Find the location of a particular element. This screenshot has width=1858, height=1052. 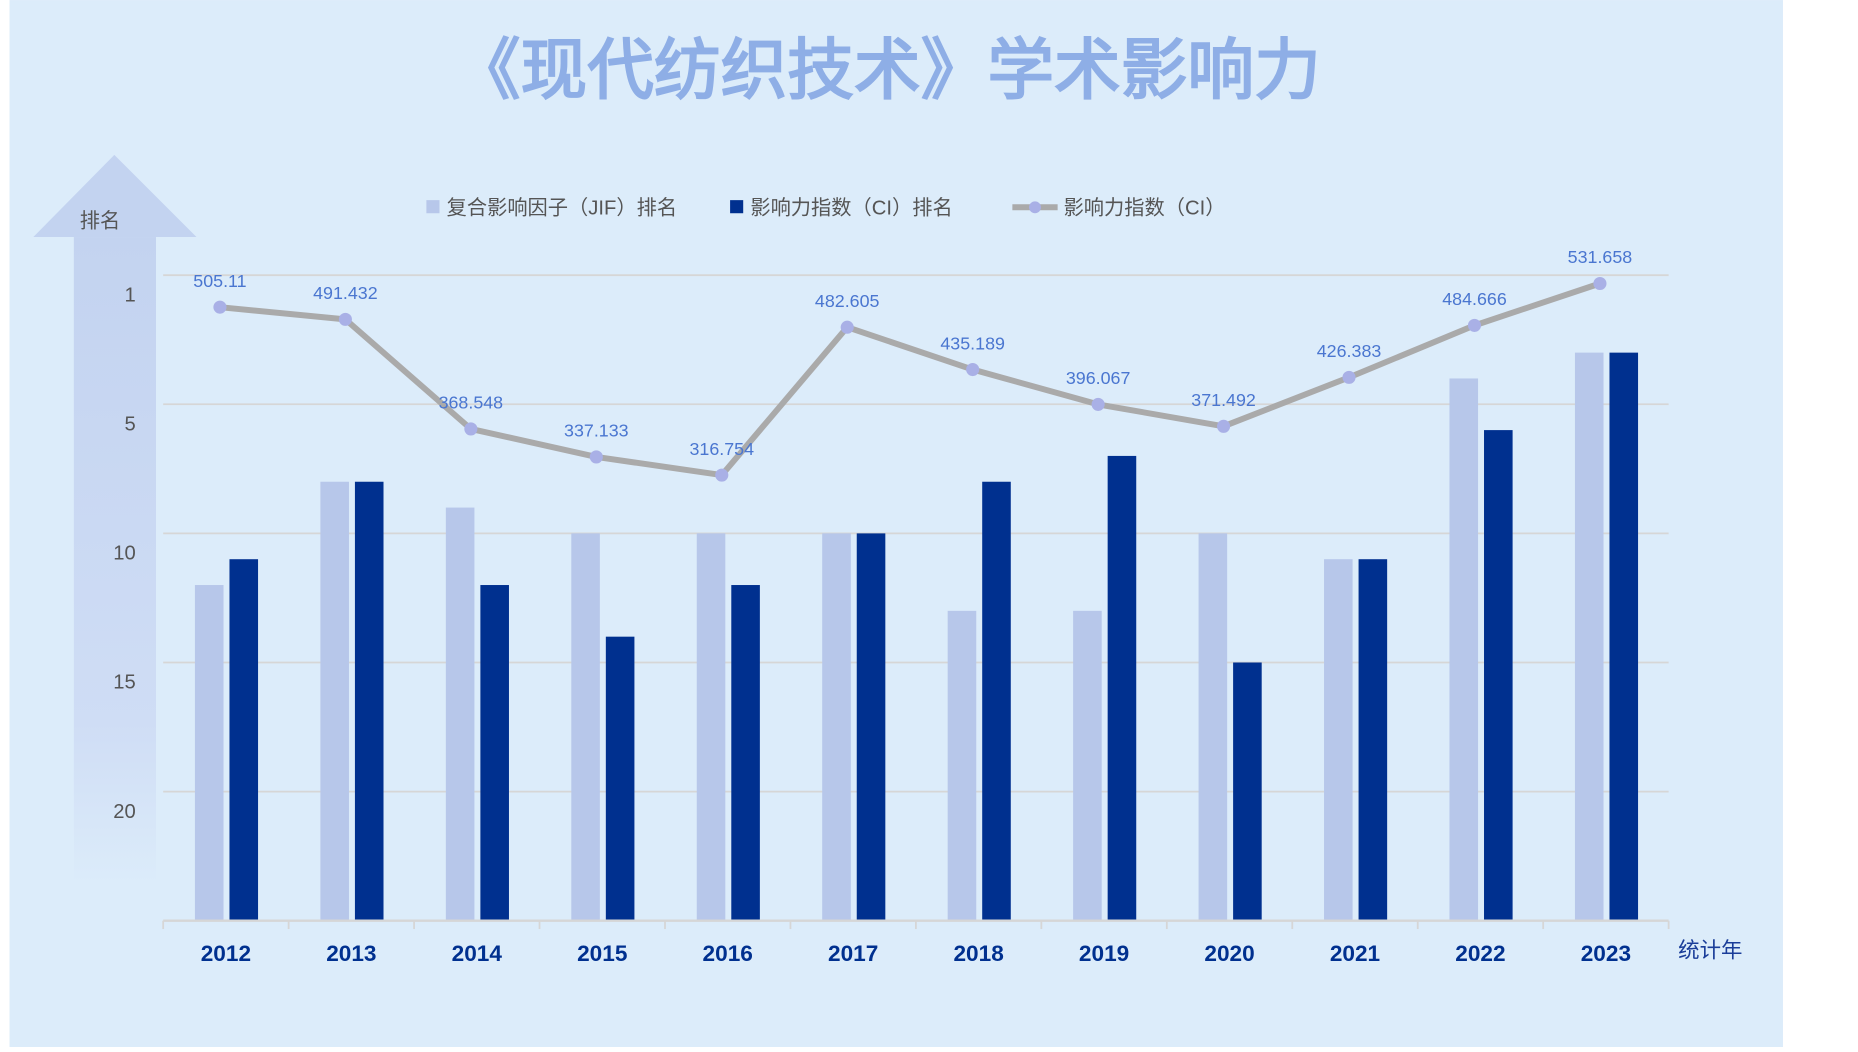

ci-data-label: 505.11 is located at coordinates (219, 281).